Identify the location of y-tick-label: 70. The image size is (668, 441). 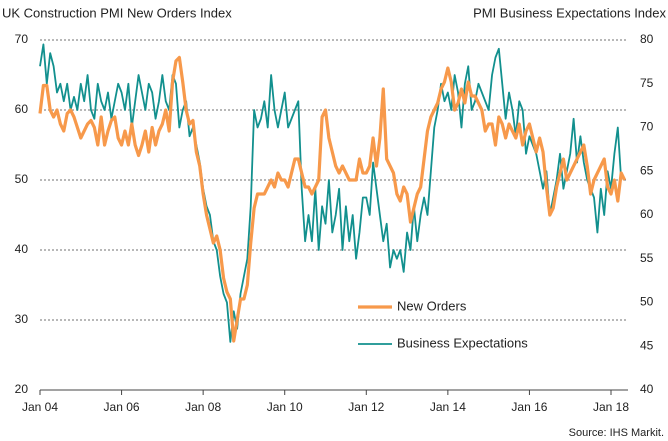
(22, 39).